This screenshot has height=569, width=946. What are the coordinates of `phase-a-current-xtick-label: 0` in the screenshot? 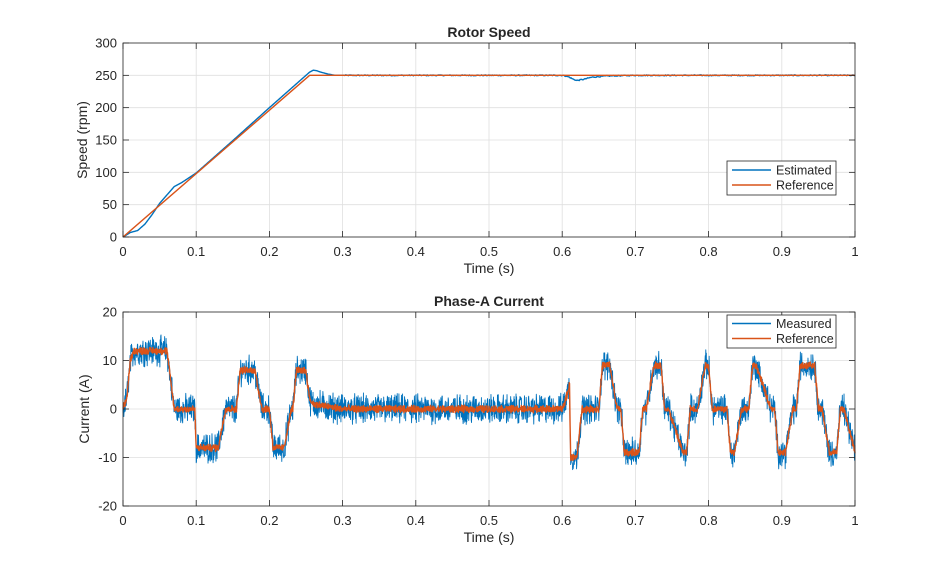 It's located at (122, 520).